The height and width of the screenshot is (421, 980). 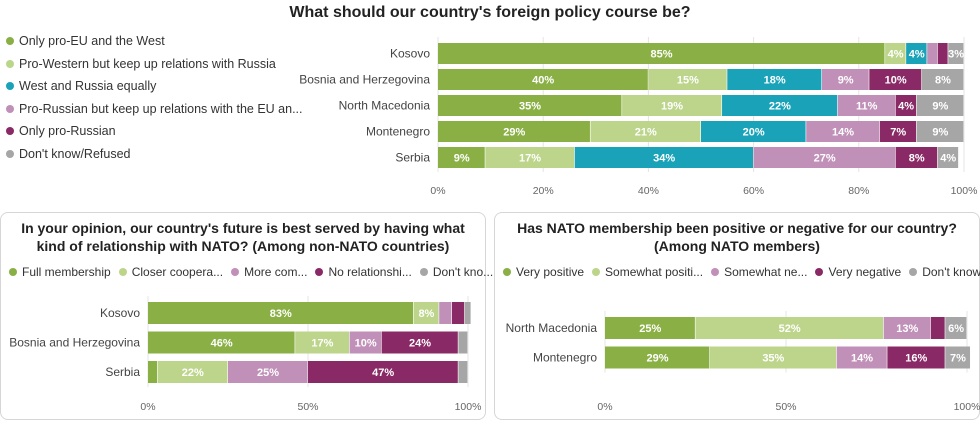 I want to click on data-label: 3%, so click(x=956, y=55).